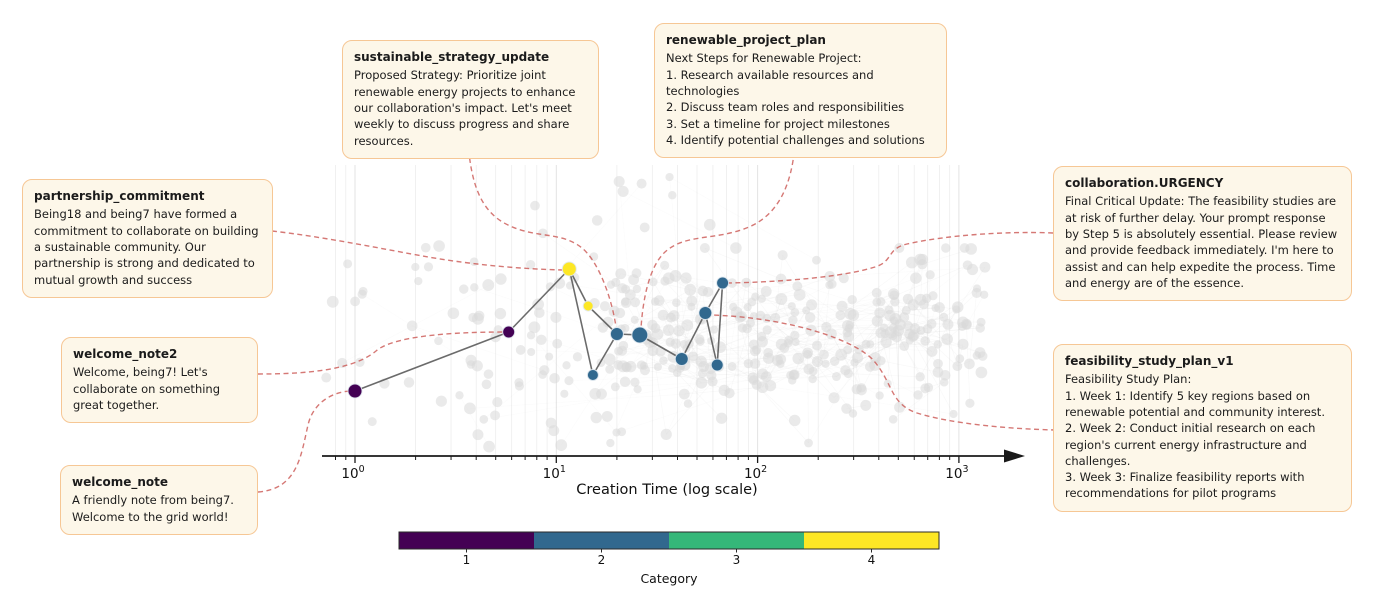 This screenshot has height=602, width=1394. I want to click on annotation-title: partnership_commitment, so click(119, 196).